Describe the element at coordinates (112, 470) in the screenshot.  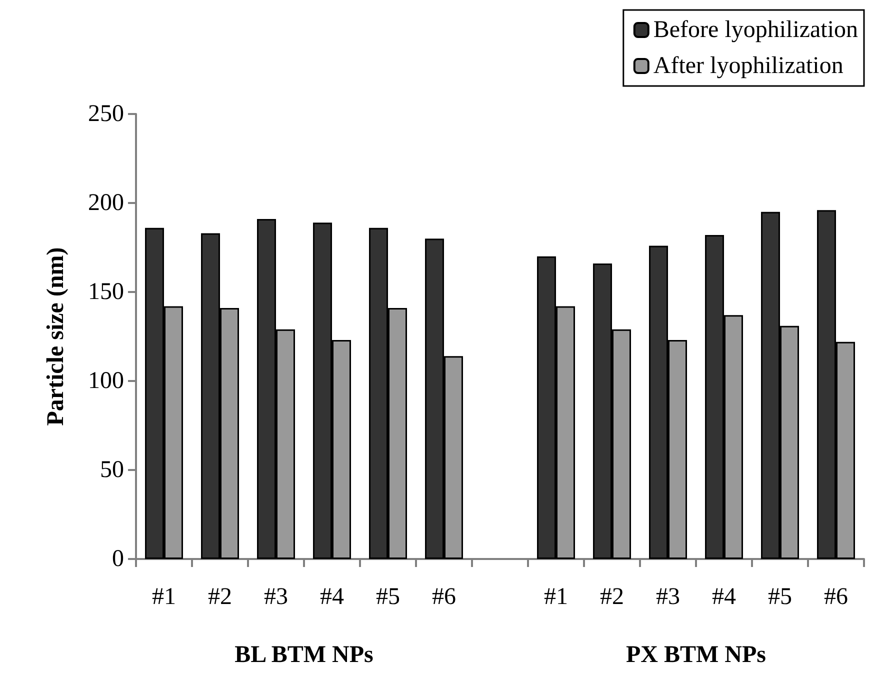
I see `y-tick-label: 50` at that location.